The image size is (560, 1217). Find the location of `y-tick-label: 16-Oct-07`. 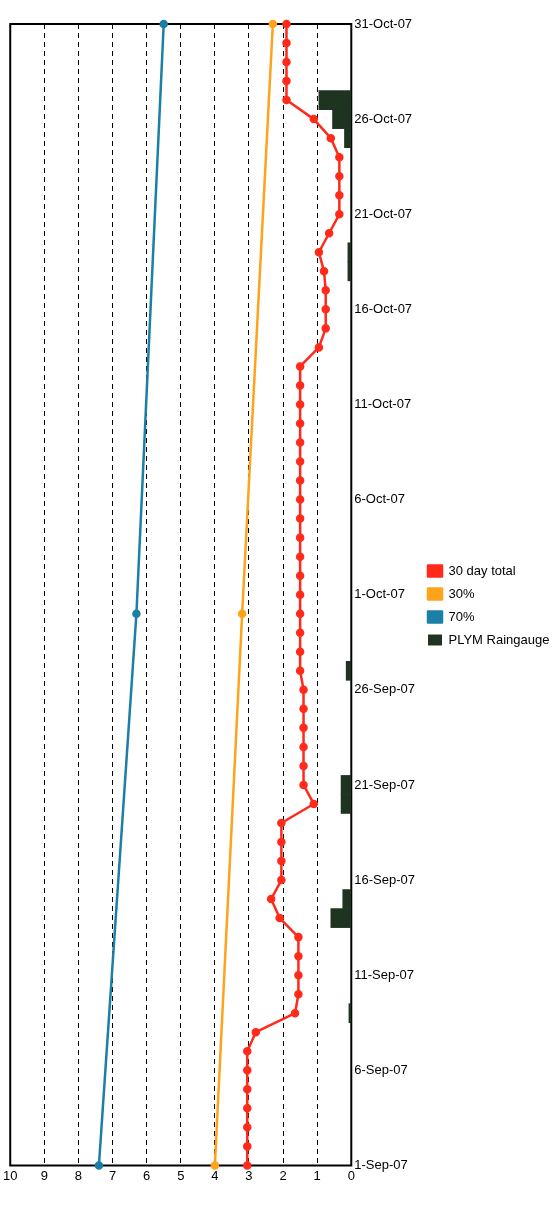

y-tick-label: 16-Oct-07 is located at coordinates (383, 308).